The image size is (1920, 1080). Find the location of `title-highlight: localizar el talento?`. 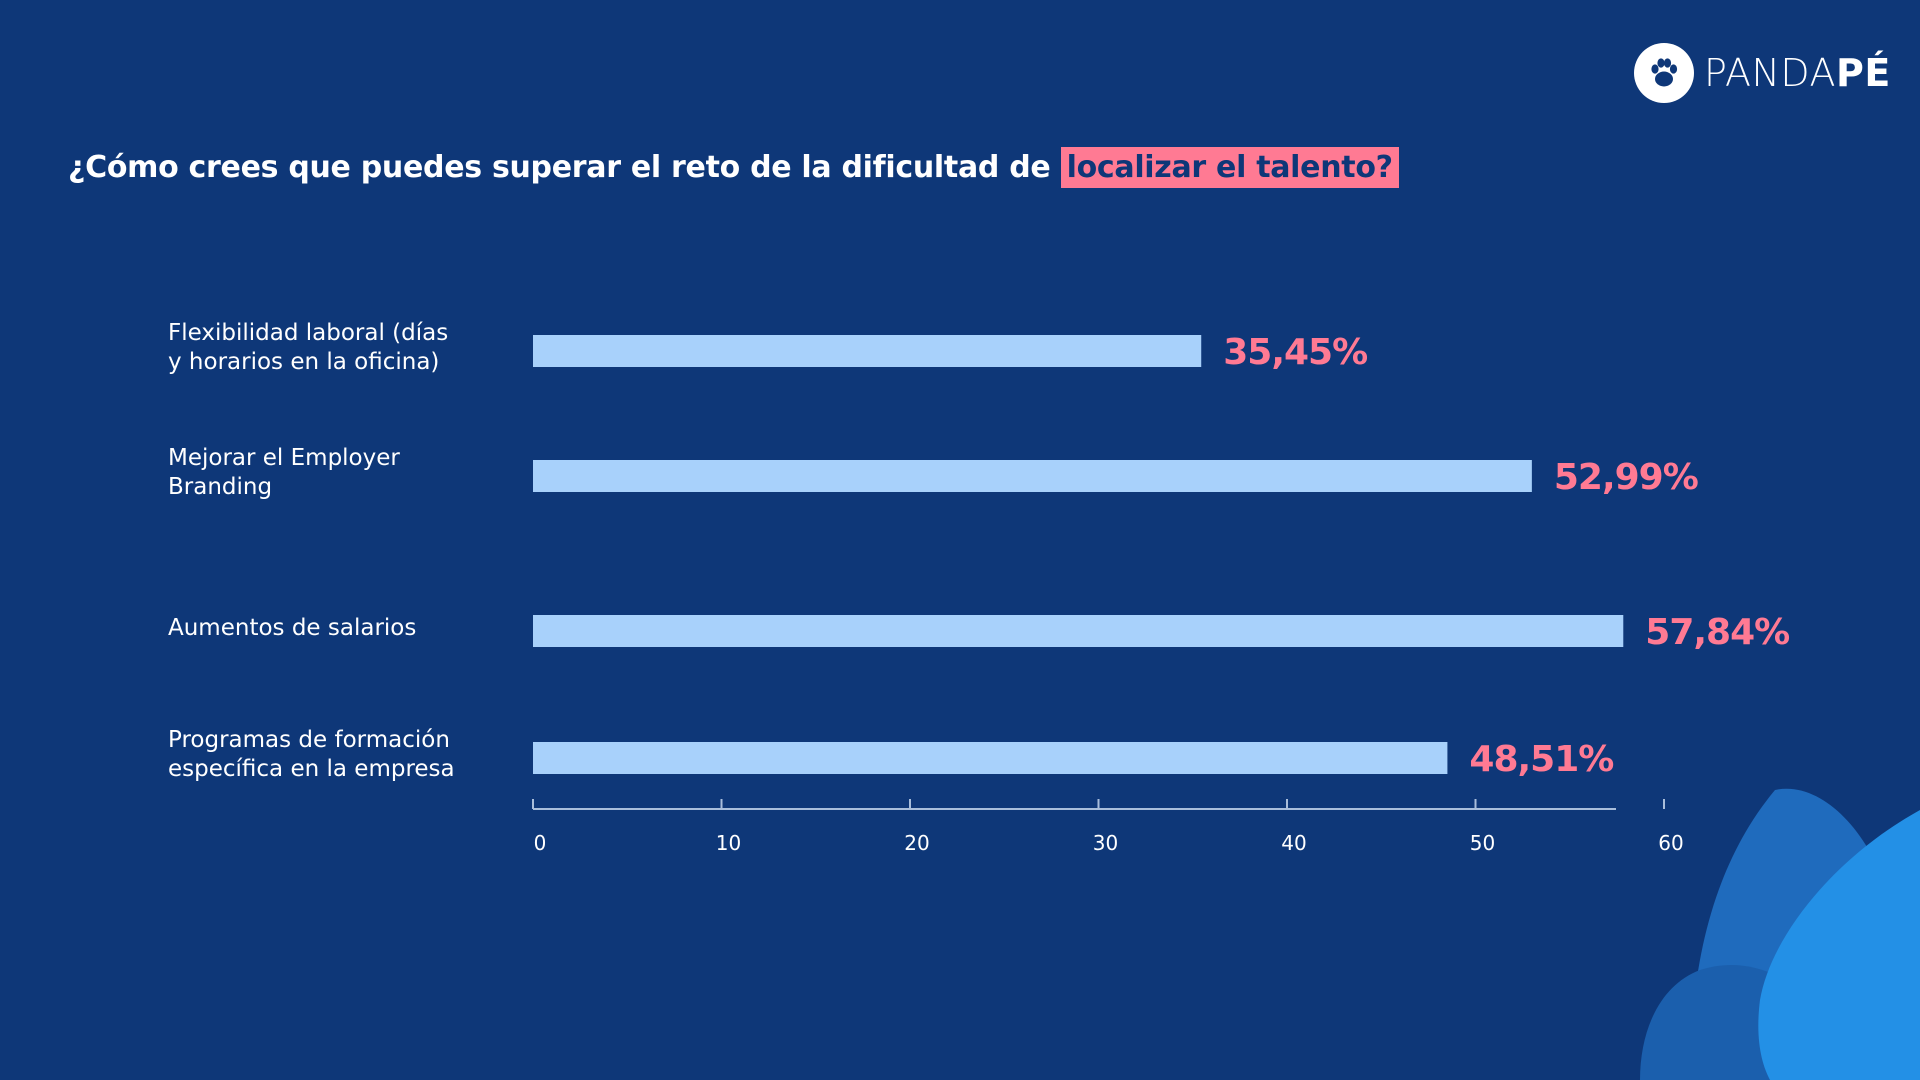

title-highlight: localizar el talento? is located at coordinates (1229, 167).